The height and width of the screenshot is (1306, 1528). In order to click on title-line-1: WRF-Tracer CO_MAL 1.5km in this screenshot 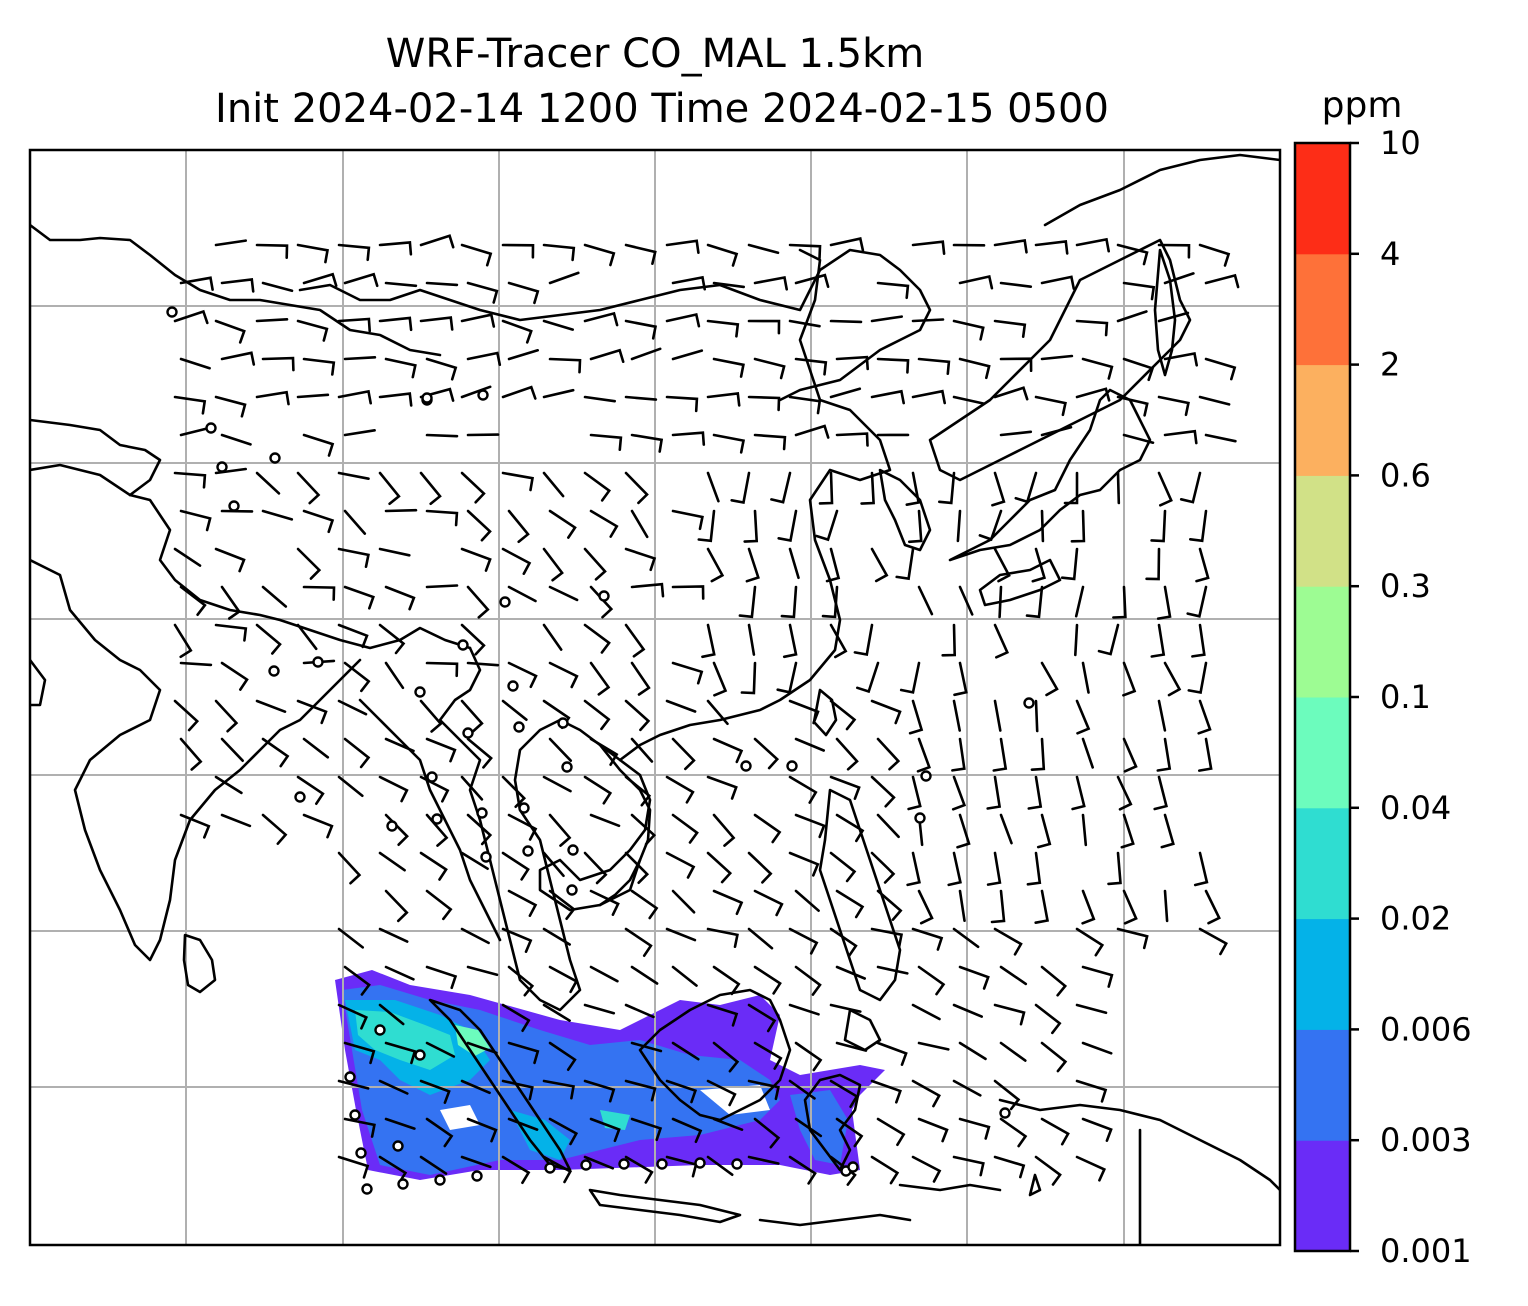, I will do `click(655, 54)`.